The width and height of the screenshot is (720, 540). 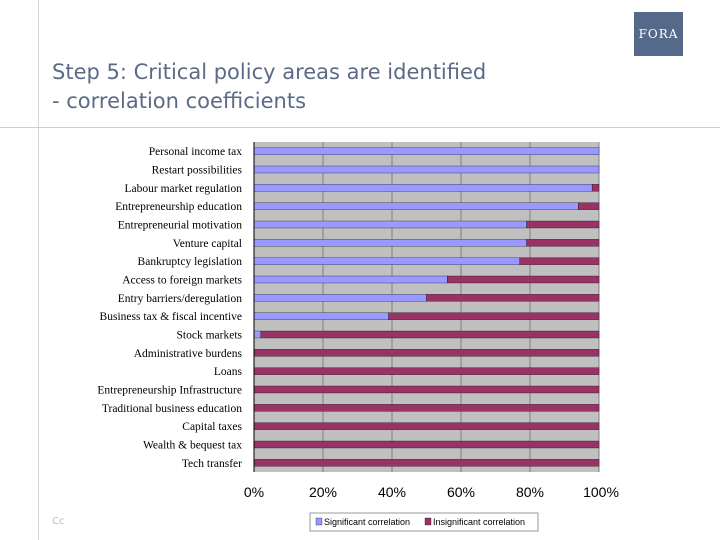 I want to click on legend-label-insignificant: Insignificant correlation, so click(x=479, y=522).